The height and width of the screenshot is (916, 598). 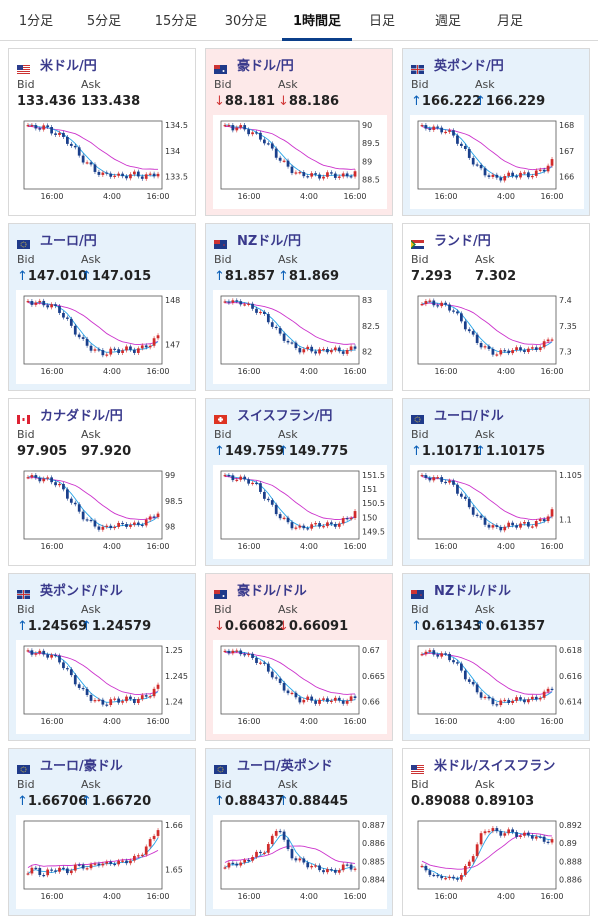 I want to click on ask-price: 0.88445, so click(x=318, y=801).